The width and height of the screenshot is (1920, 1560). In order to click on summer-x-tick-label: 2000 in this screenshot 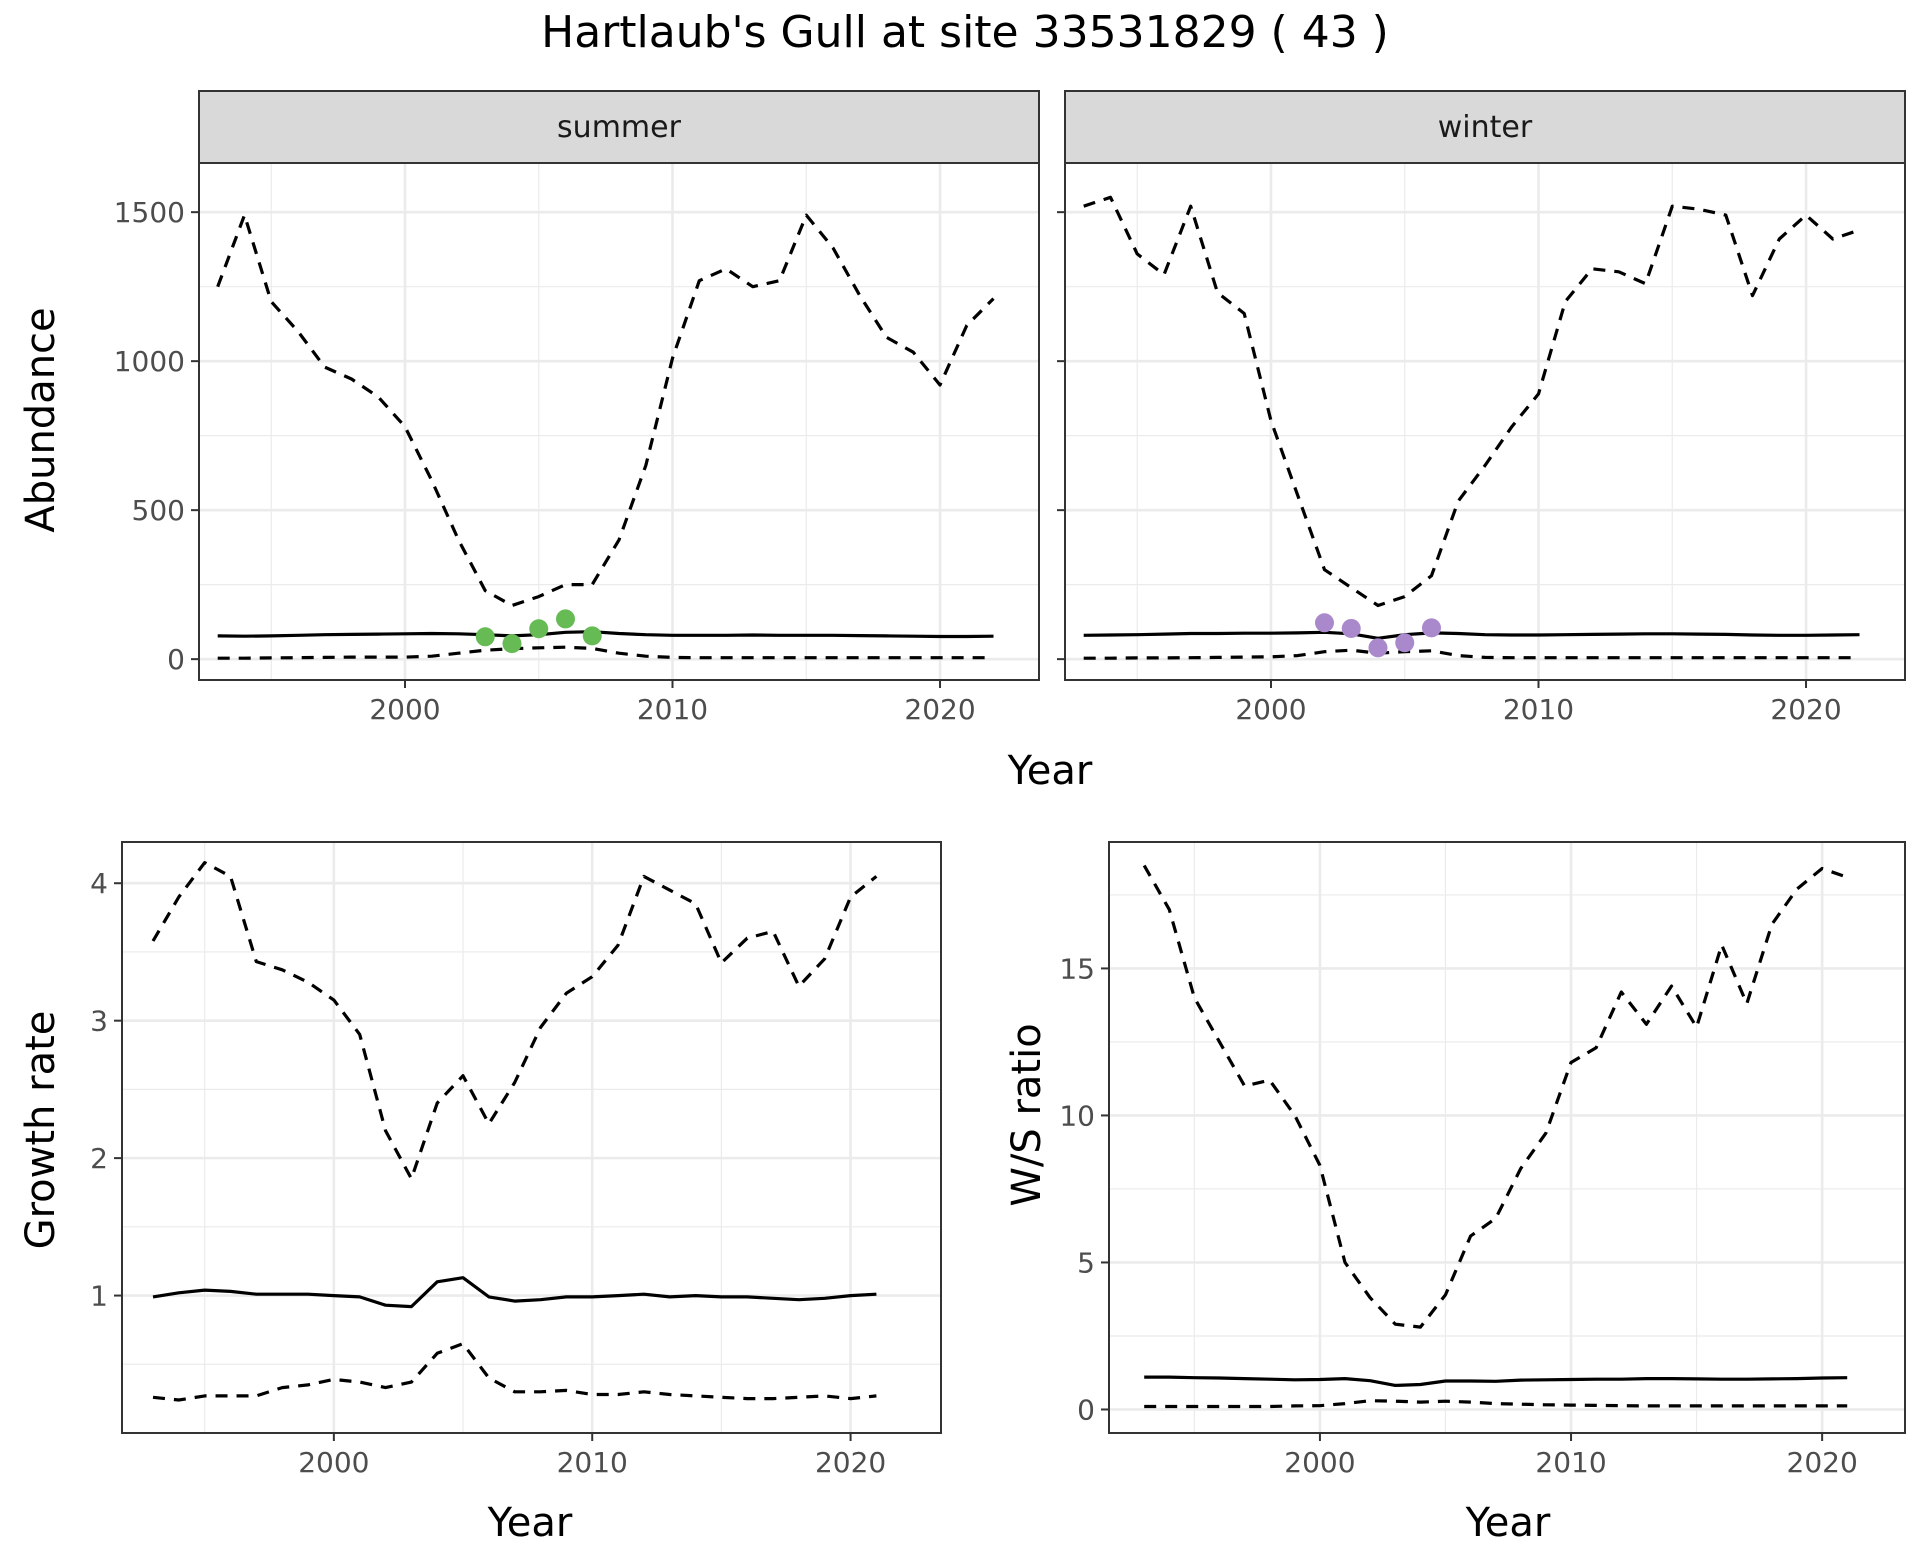, I will do `click(404, 709)`.